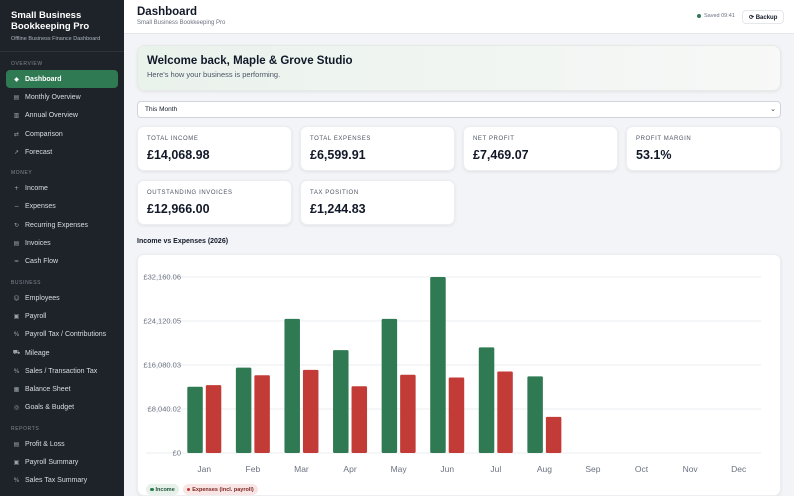  What do you see at coordinates (377, 202) in the screenshot?
I see `kpi-tax-position: TAX POSITION £1,244.83` at bounding box center [377, 202].